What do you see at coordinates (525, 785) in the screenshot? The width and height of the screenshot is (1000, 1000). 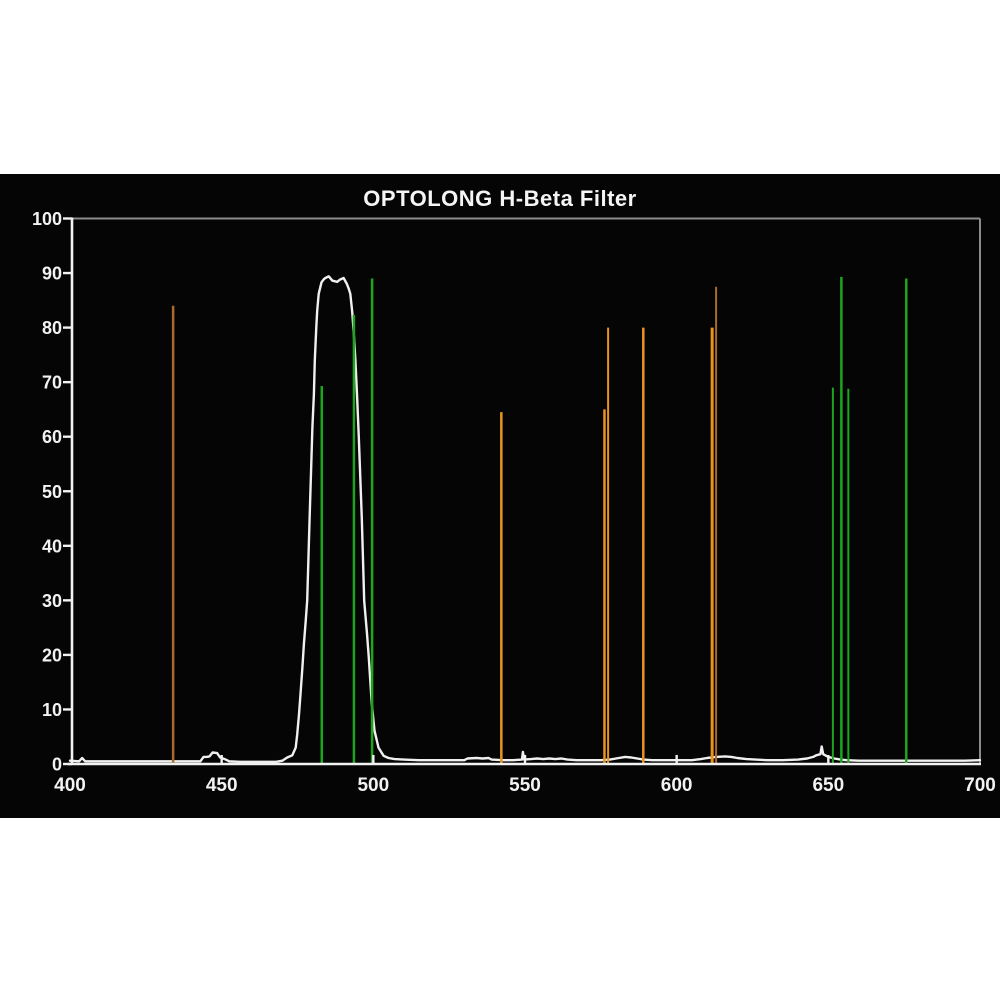 I see `x-tick-label-550: 550` at bounding box center [525, 785].